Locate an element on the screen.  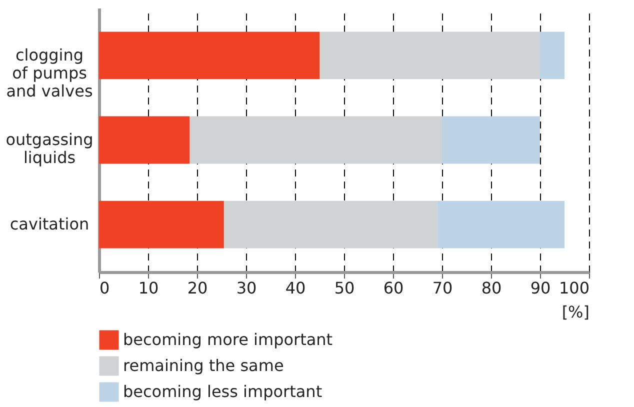
x-axis-title: [%] is located at coordinates (576, 312).